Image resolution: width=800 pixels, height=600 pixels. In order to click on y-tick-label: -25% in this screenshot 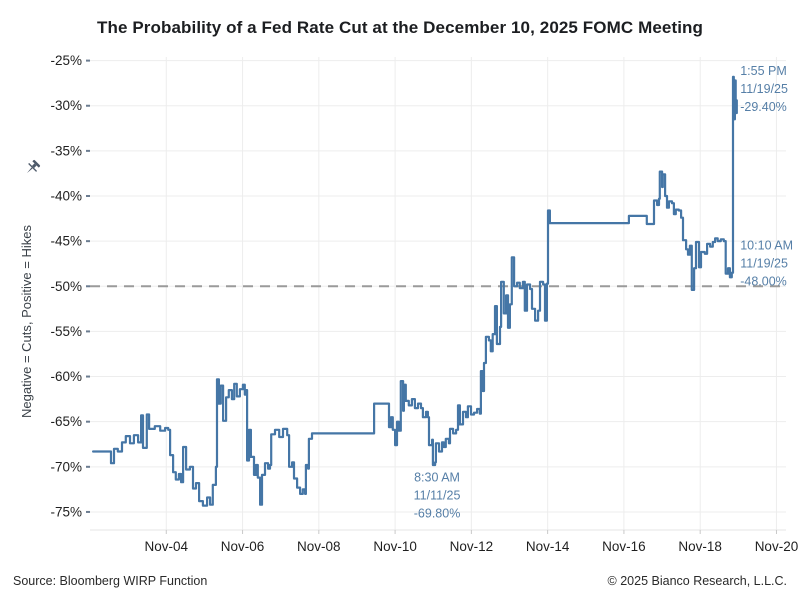, I will do `click(66, 60)`.